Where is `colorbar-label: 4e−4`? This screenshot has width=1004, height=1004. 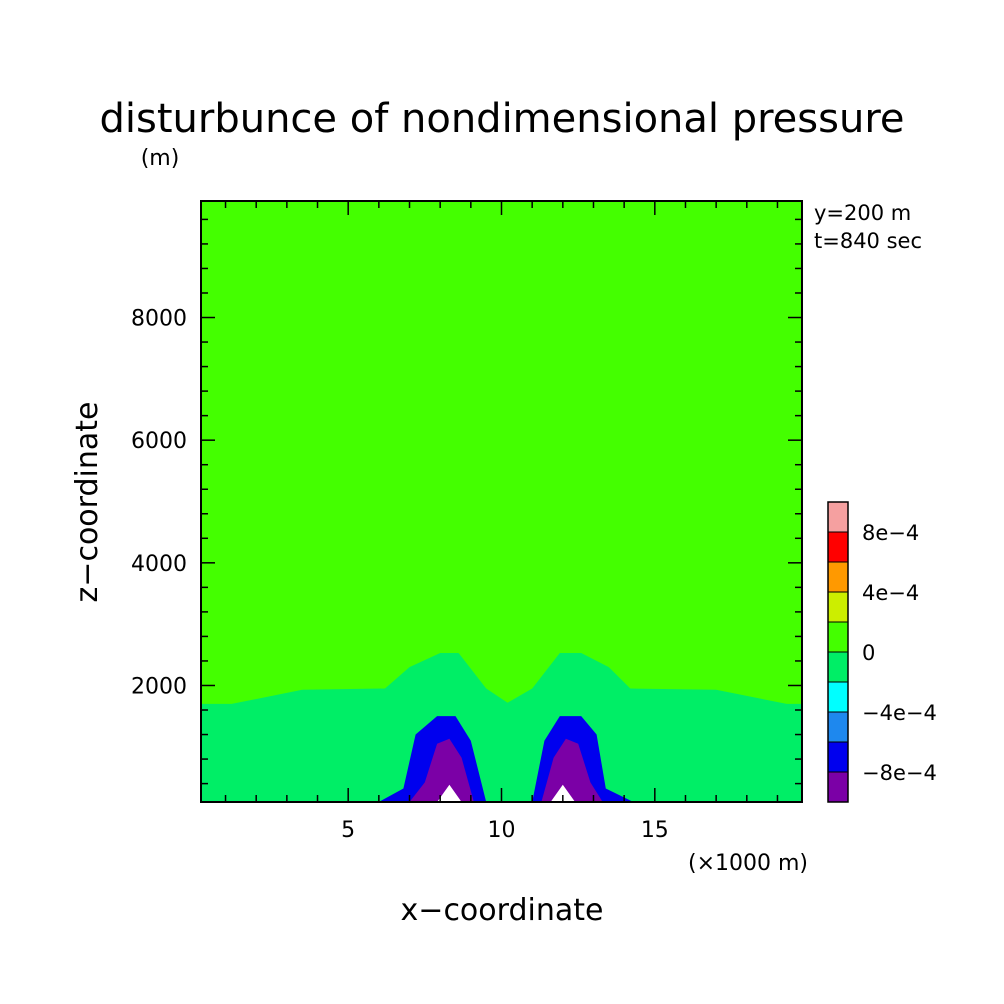
colorbar-label: 4e−4 is located at coordinates (890, 593).